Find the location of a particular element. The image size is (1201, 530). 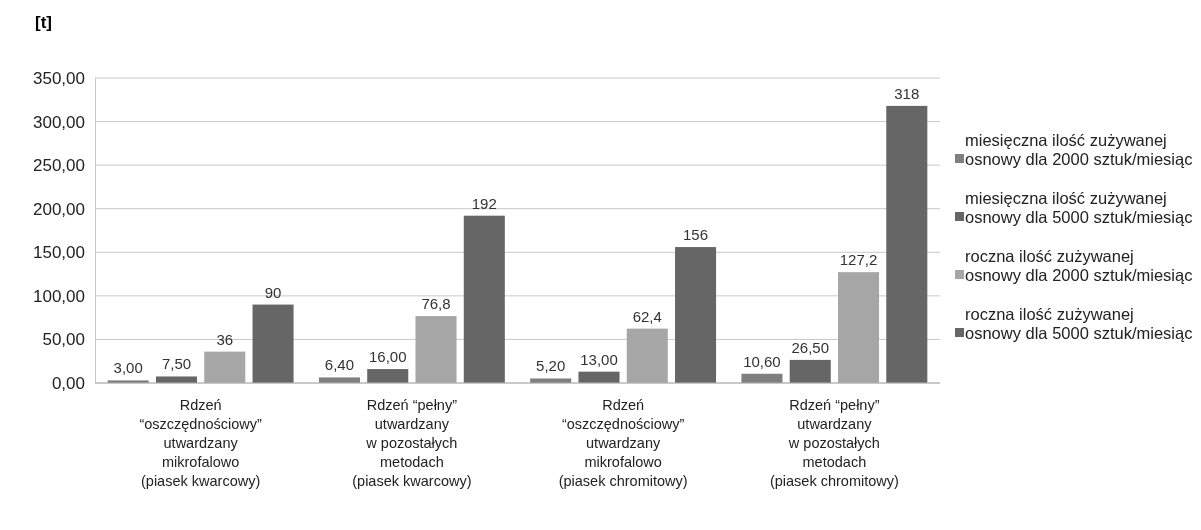

data-label: 5,20 is located at coordinates (551, 366).